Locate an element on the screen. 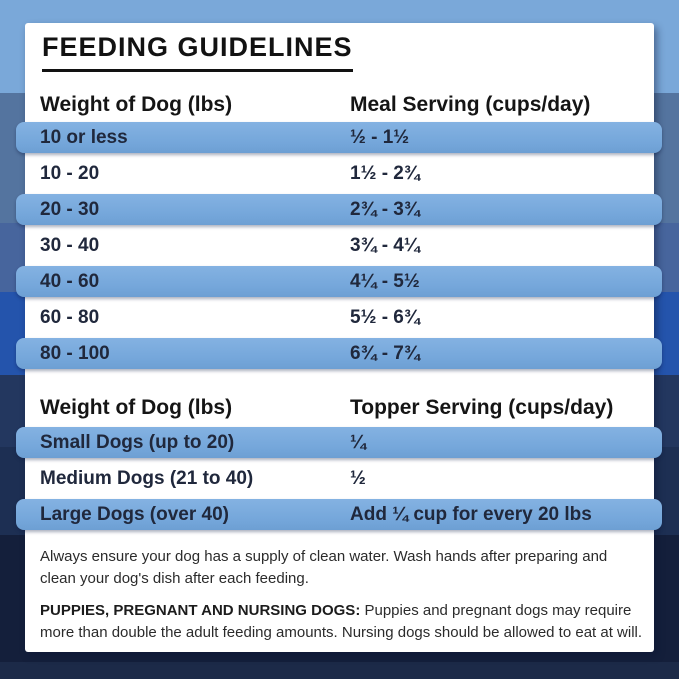 The height and width of the screenshot is (679, 679). serving-value: 5½ - 6¾ is located at coordinates (385, 317).